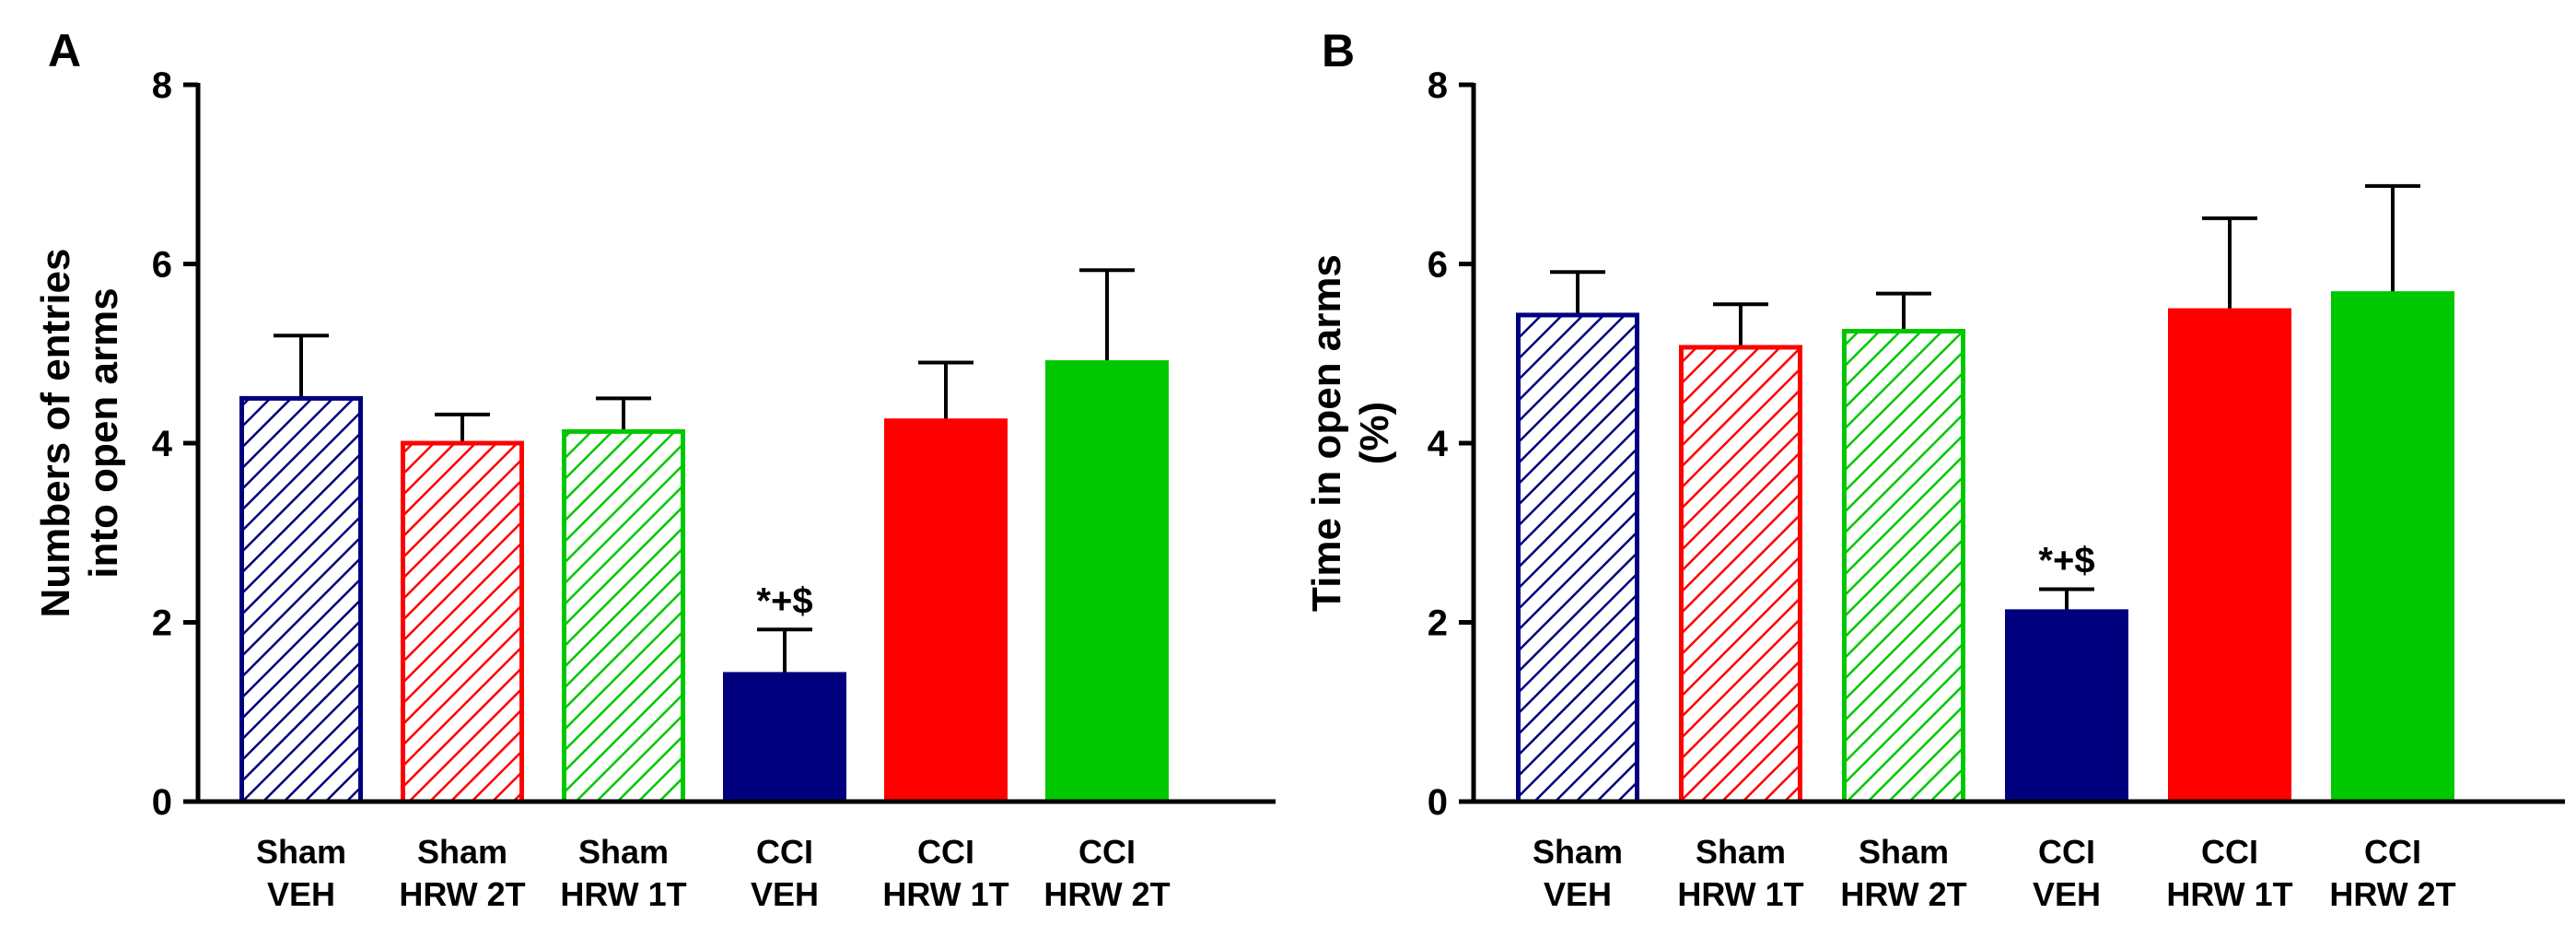  I want to click on y-axis-label-line-2: (%), so click(1374, 433).